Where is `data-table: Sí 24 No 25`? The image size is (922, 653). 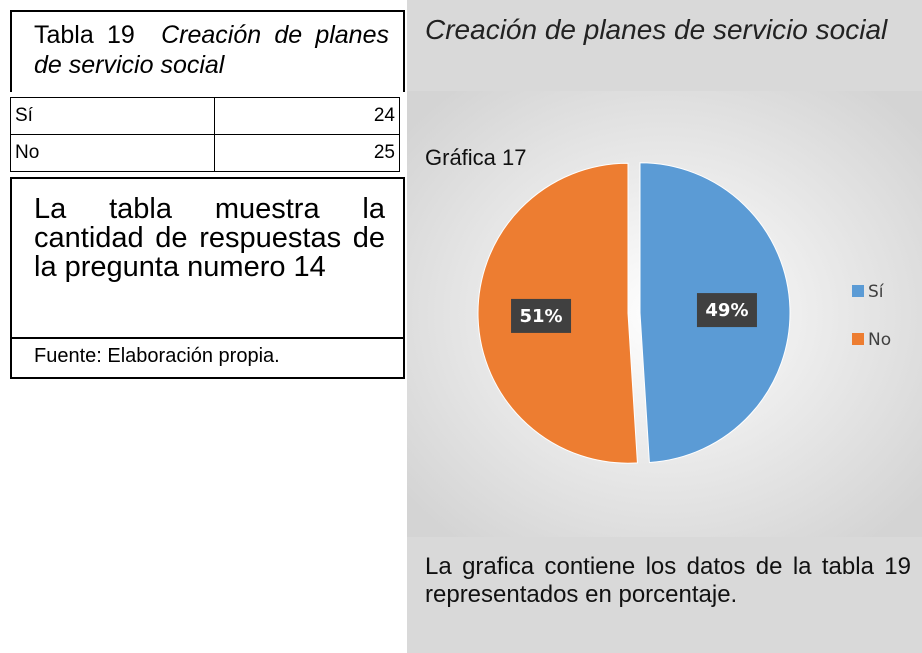 data-table: Sí 24 No 25 is located at coordinates (204, 134).